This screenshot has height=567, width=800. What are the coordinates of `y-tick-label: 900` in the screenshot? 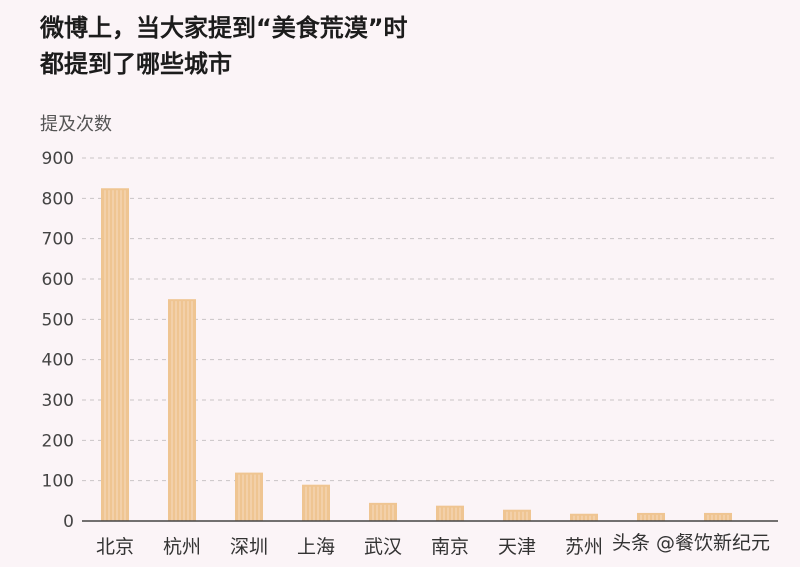 It's located at (58, 159).